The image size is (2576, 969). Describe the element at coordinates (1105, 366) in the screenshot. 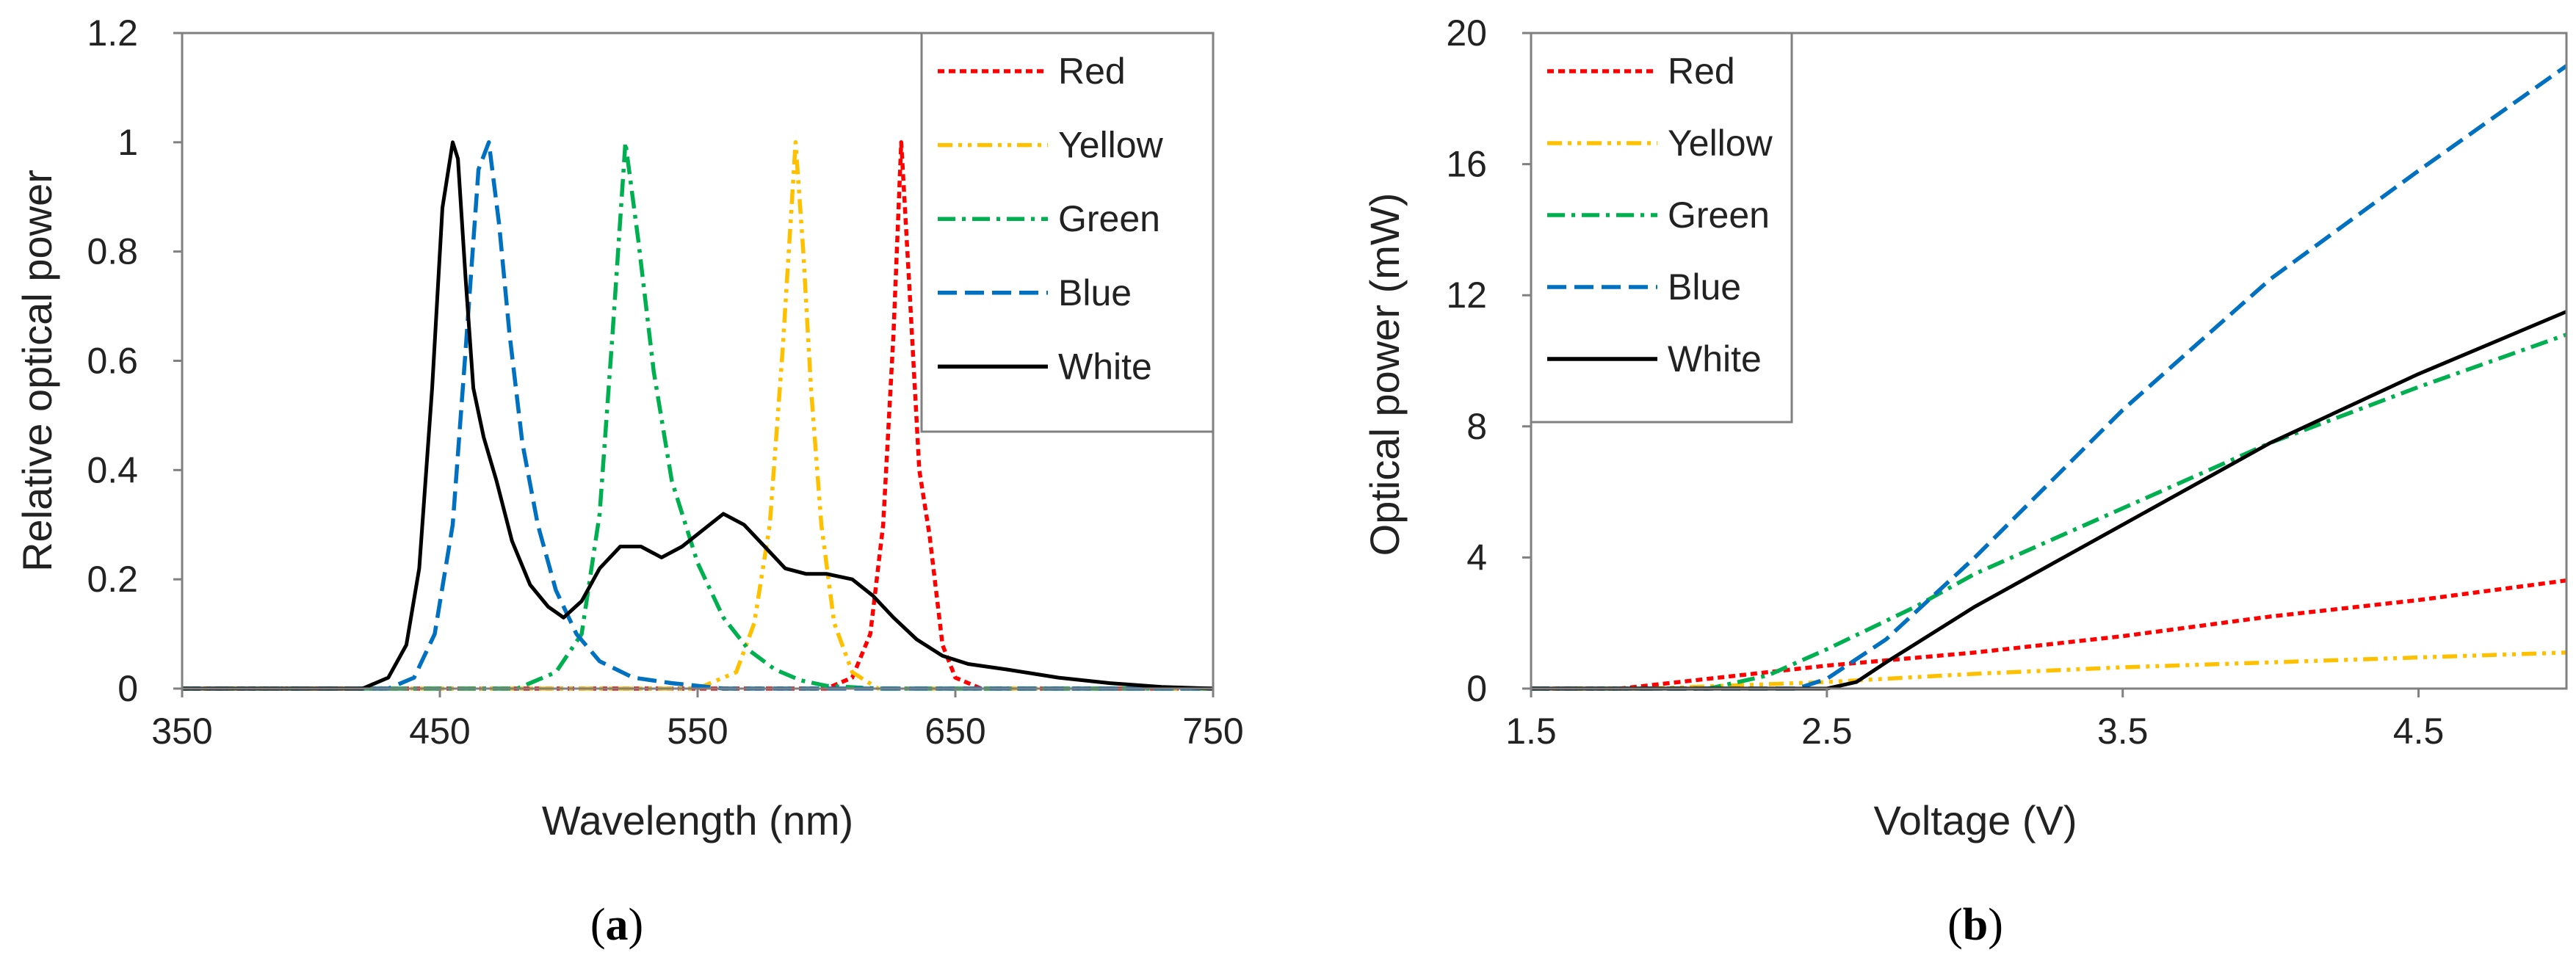

I see `chart-a-legend-label-white: White` at that location.